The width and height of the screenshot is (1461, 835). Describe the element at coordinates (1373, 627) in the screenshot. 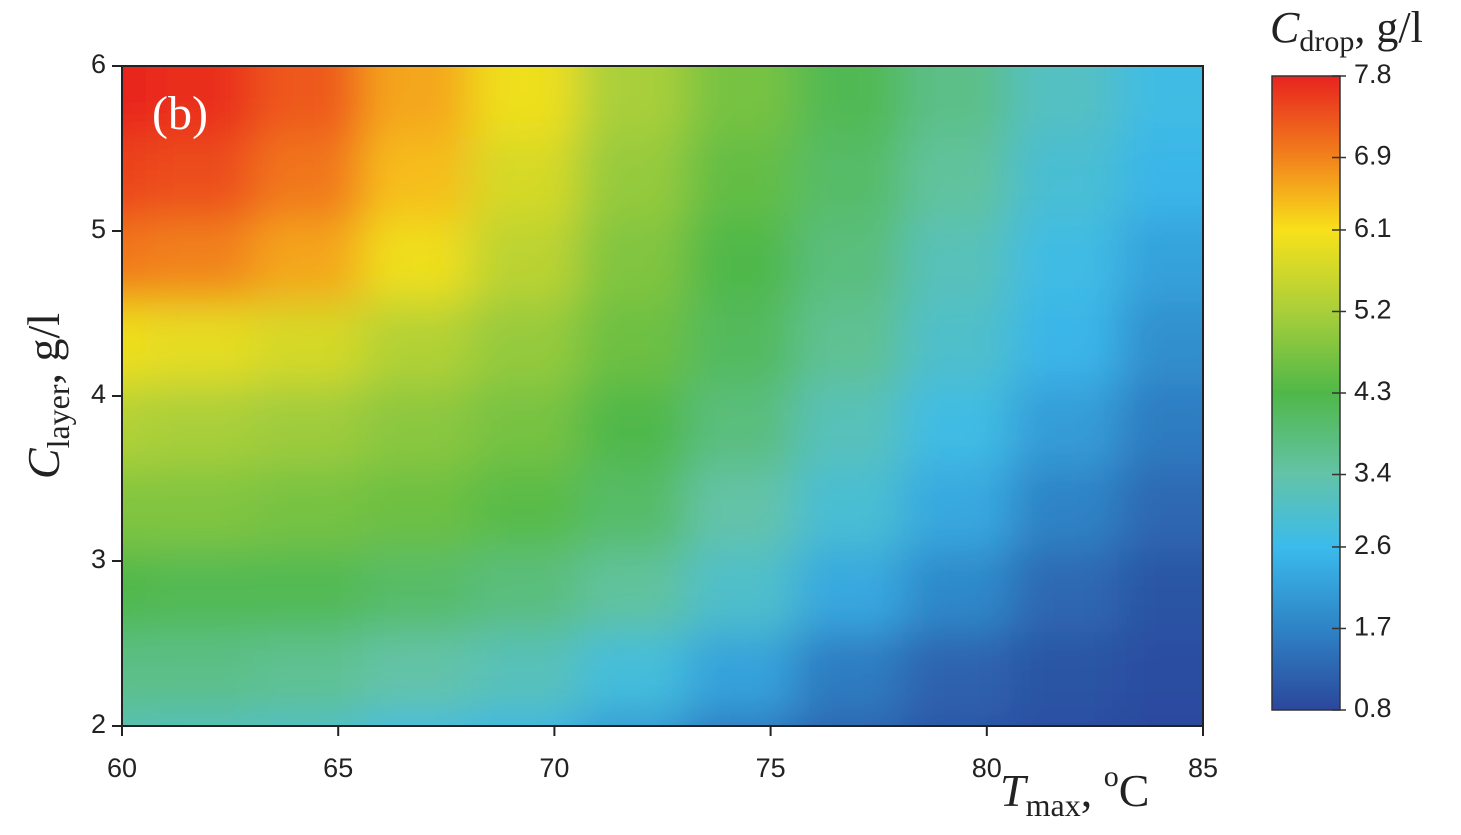

I see `colorbar-tick-label: 1.7` at that location.